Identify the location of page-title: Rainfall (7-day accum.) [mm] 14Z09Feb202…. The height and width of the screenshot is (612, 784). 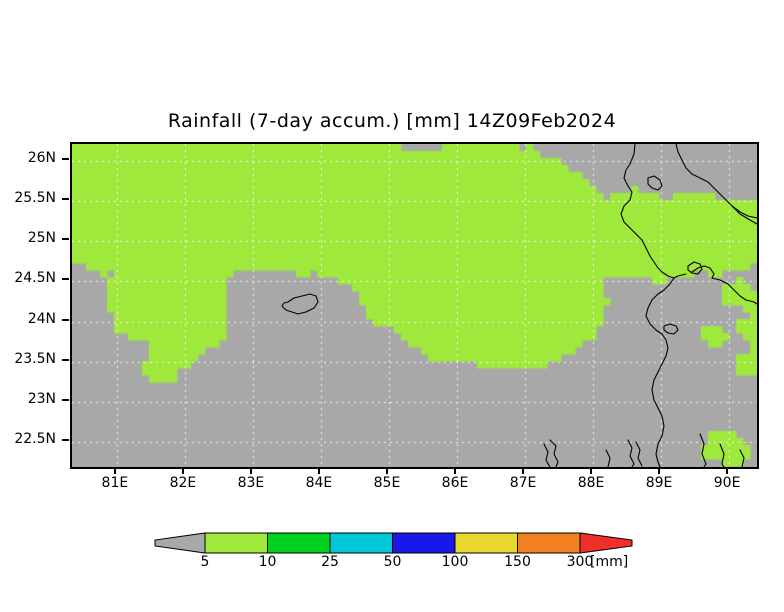
(392, 121).